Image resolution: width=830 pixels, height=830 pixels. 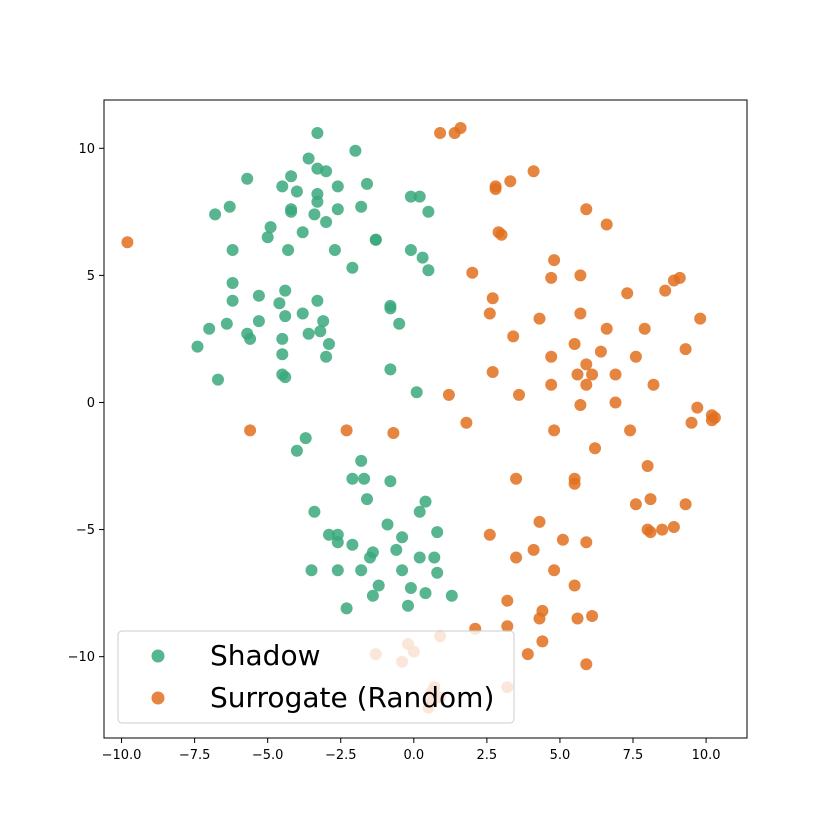 I want to click on x-tick-label: −10.0, so click(x=122, y=755).